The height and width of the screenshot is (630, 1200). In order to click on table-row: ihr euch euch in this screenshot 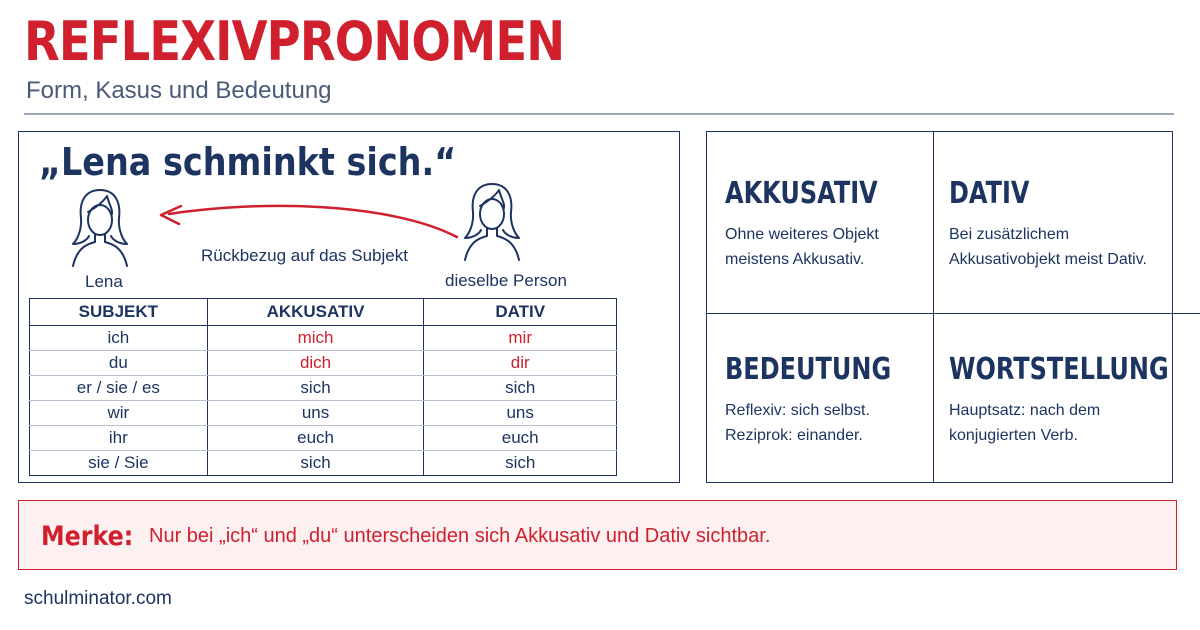, I will do `click(323, 438)`.